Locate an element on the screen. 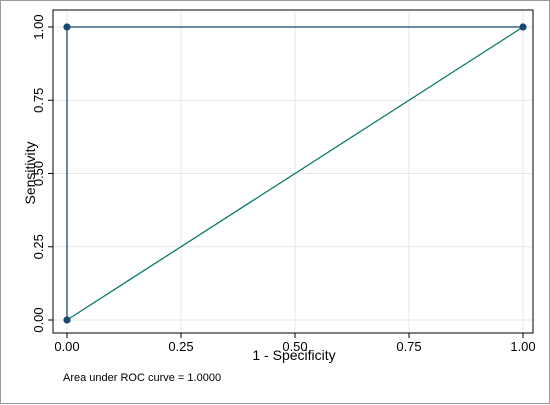 Image resolution: width=550 pixels, height=405 pixels. y-tick-label: 0.00 is located at coordinates (38, 319).